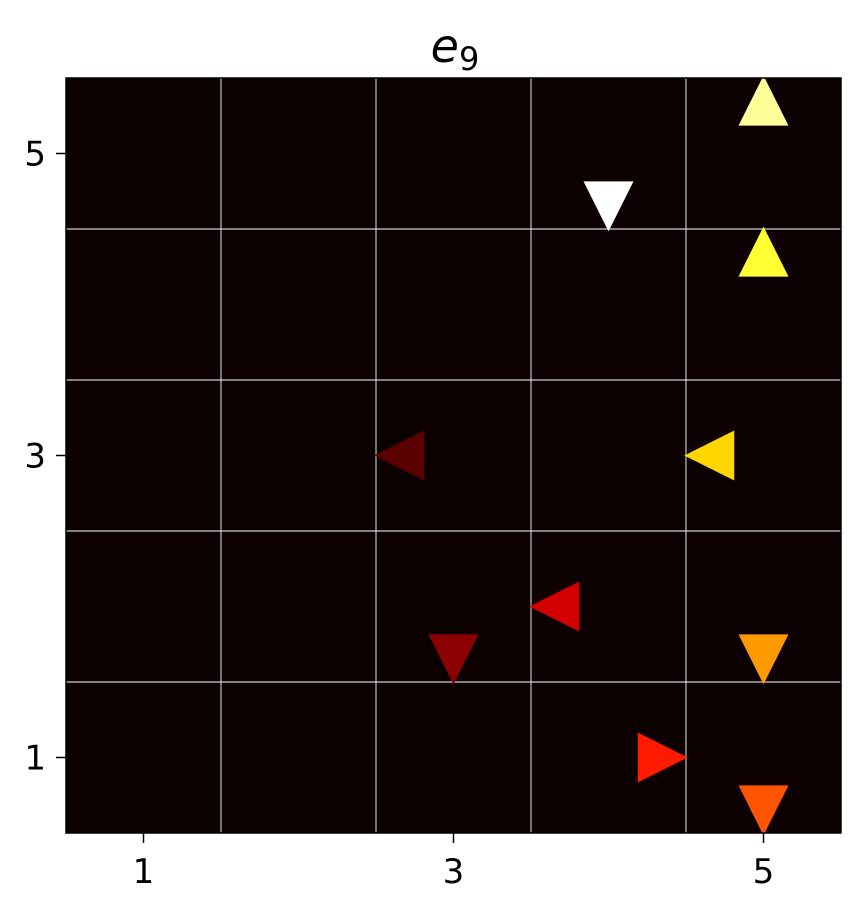 The image size is (861, 915). Describe the element at coordinates (35, 155) in the screenshot. I see `y-tick-label: 5` at that location.